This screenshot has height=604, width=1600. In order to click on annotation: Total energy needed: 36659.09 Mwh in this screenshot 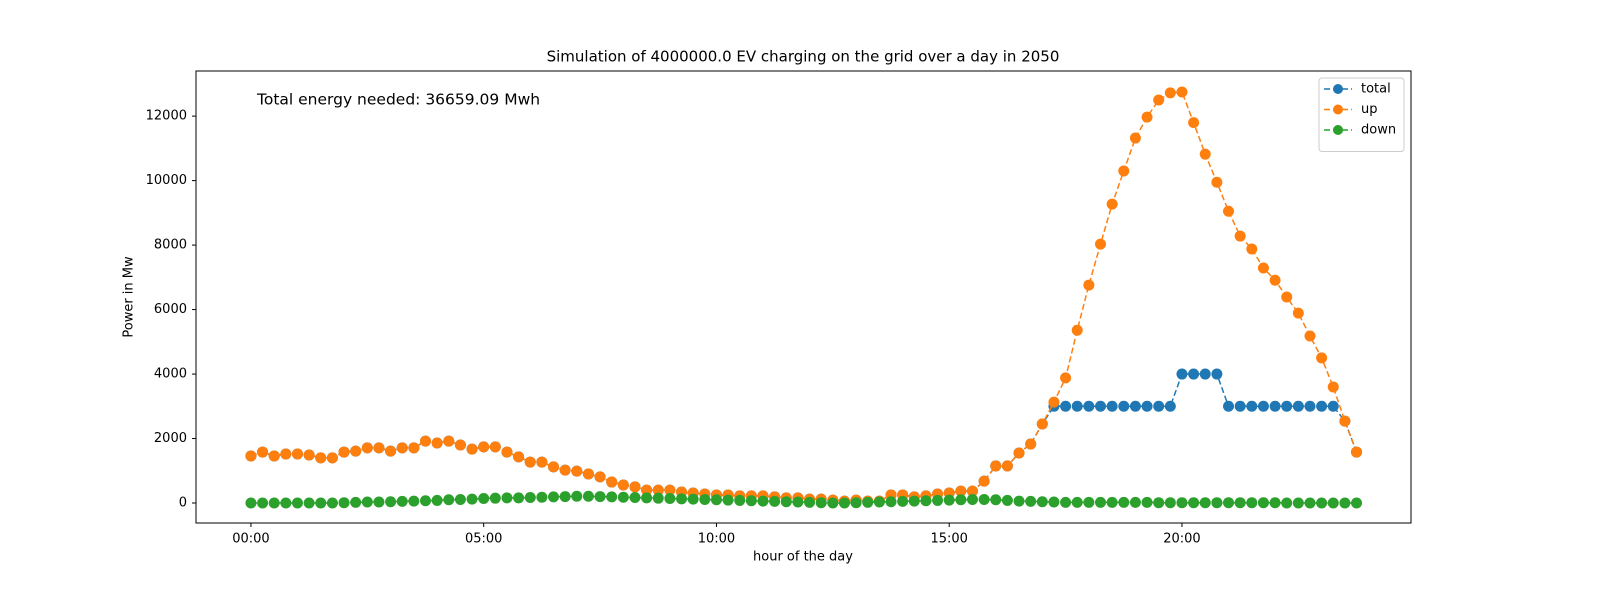, I will do `click(398, 100)`.